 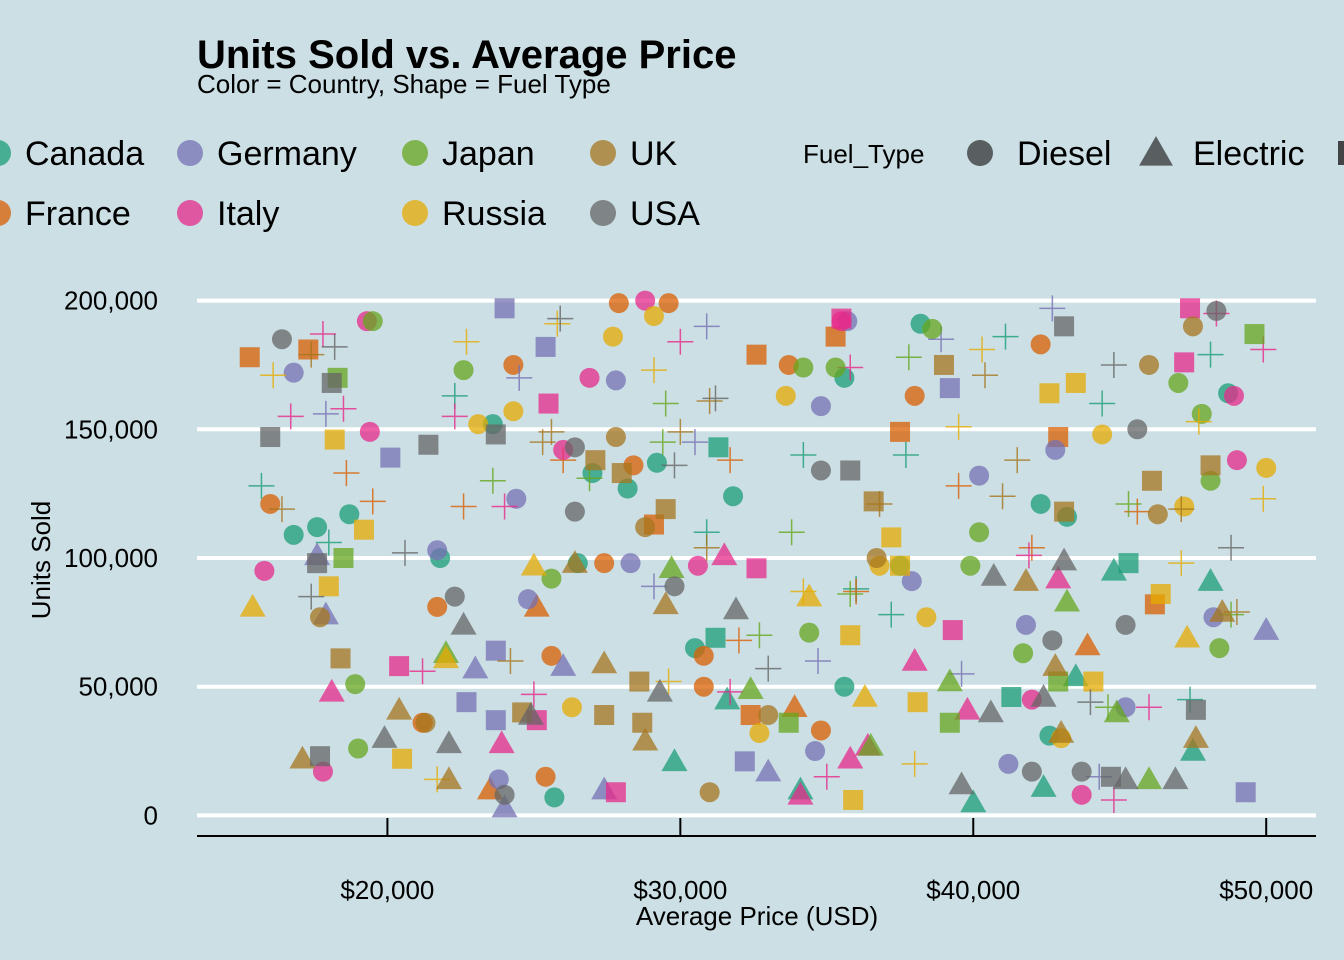 I want to click on x-axis-ticks: $20,000 $30,000 $40,000 $50,000, so click(x=826, y=861).